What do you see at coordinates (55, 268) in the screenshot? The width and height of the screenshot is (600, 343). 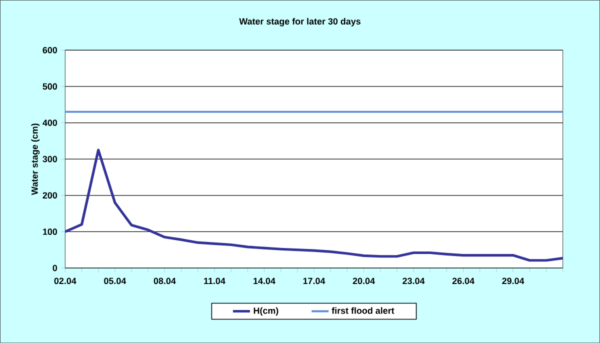 I see `y-tick-label: 0` at bounding box center [55, 268].